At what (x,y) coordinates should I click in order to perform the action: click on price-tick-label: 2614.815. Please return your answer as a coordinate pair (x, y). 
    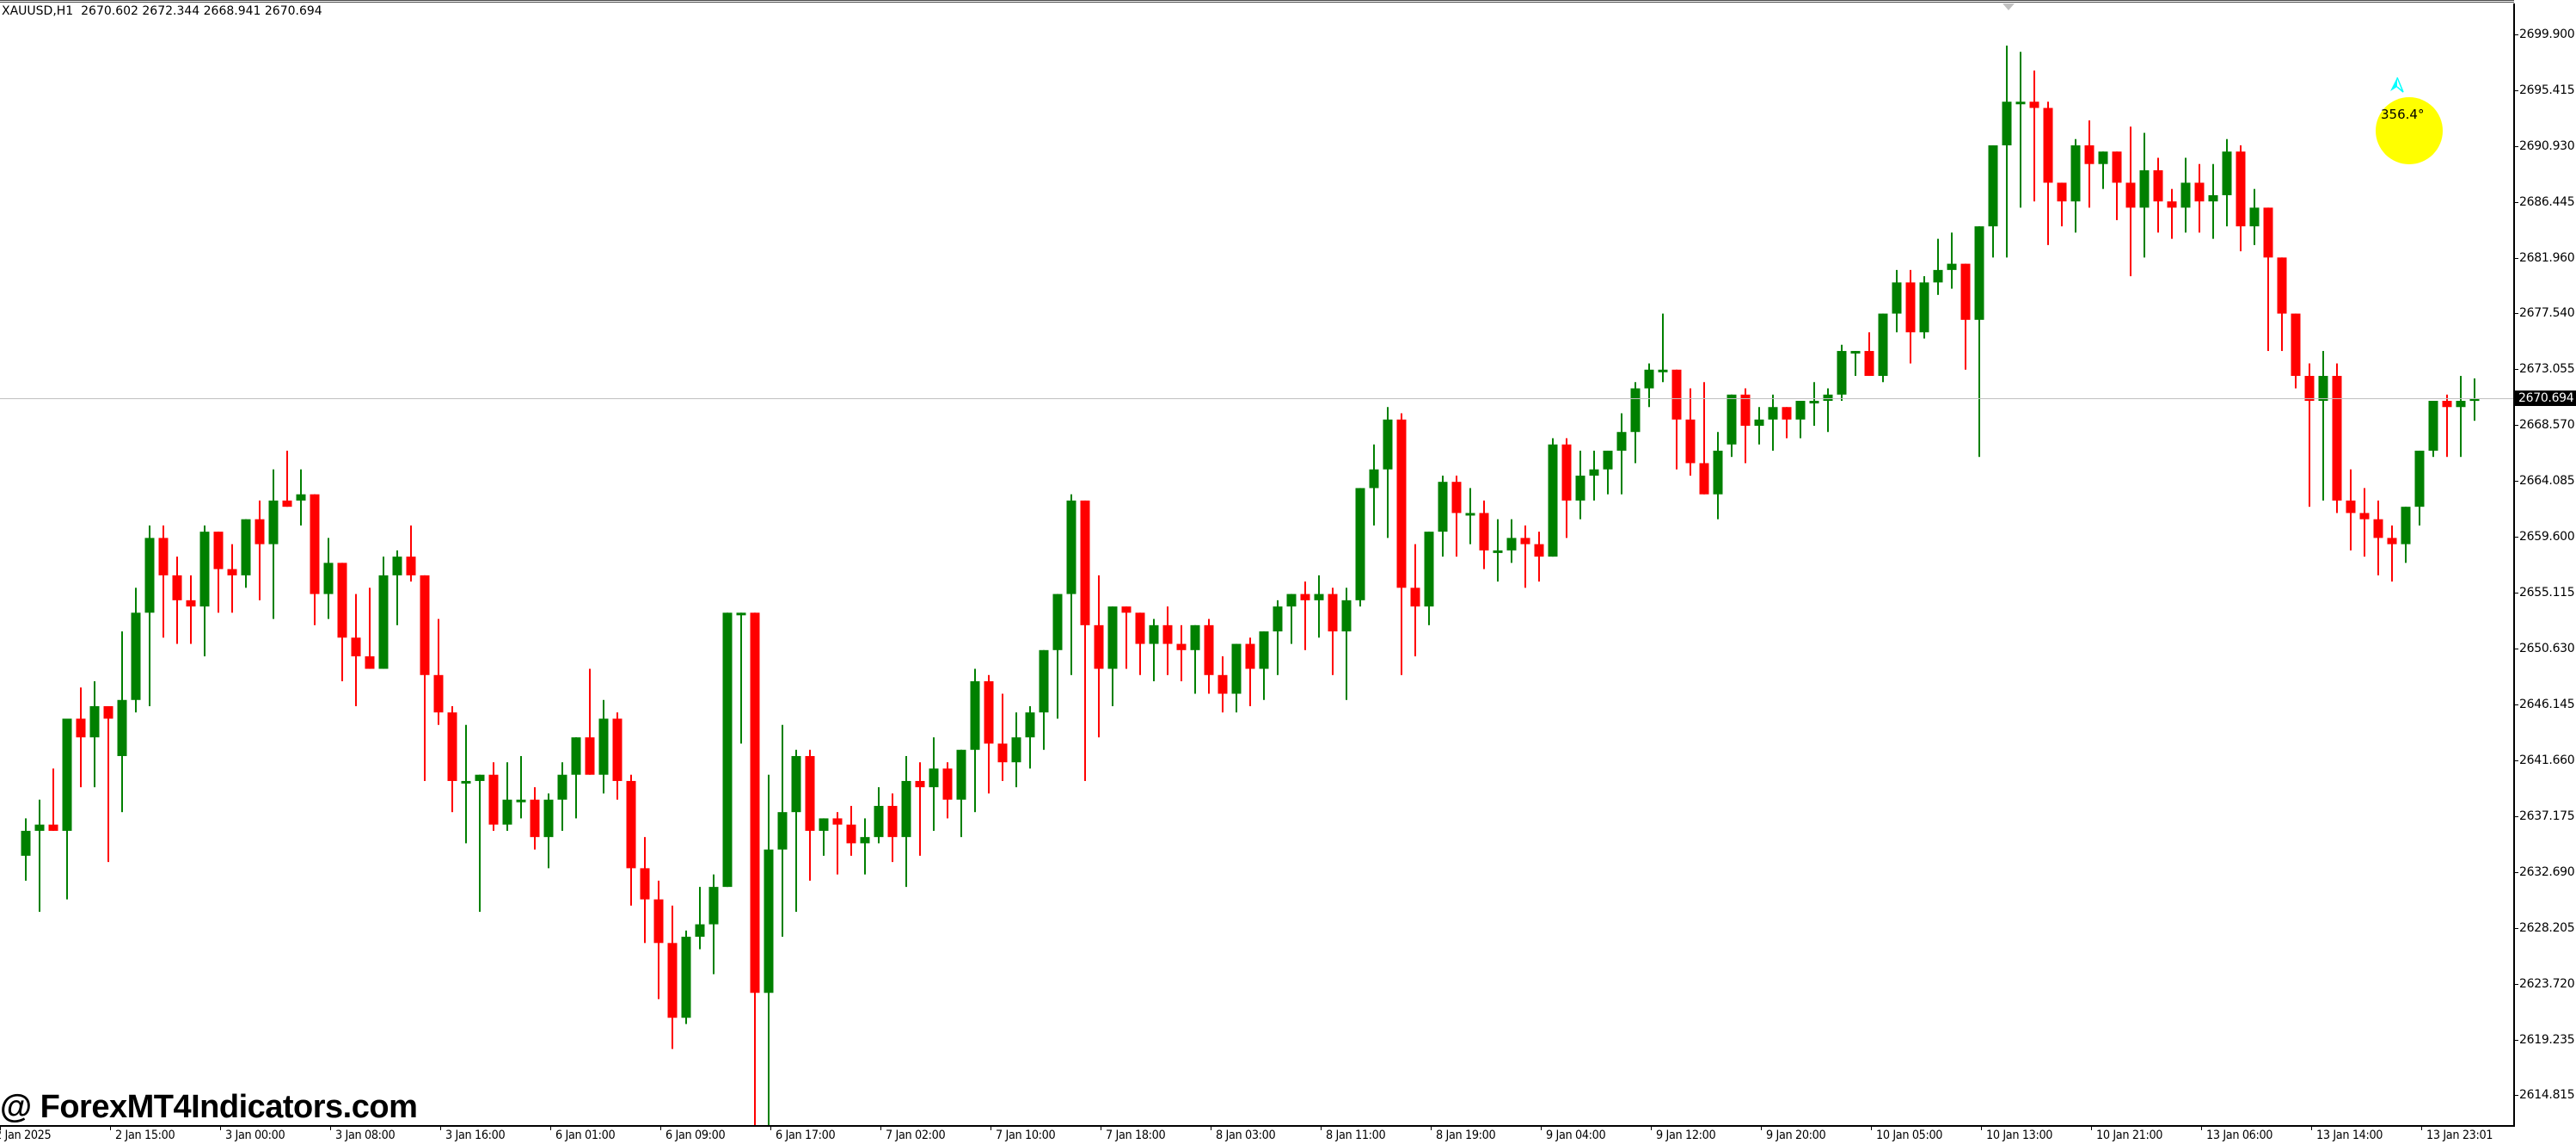
    Looking at the image, I should click on (2547, 1094).